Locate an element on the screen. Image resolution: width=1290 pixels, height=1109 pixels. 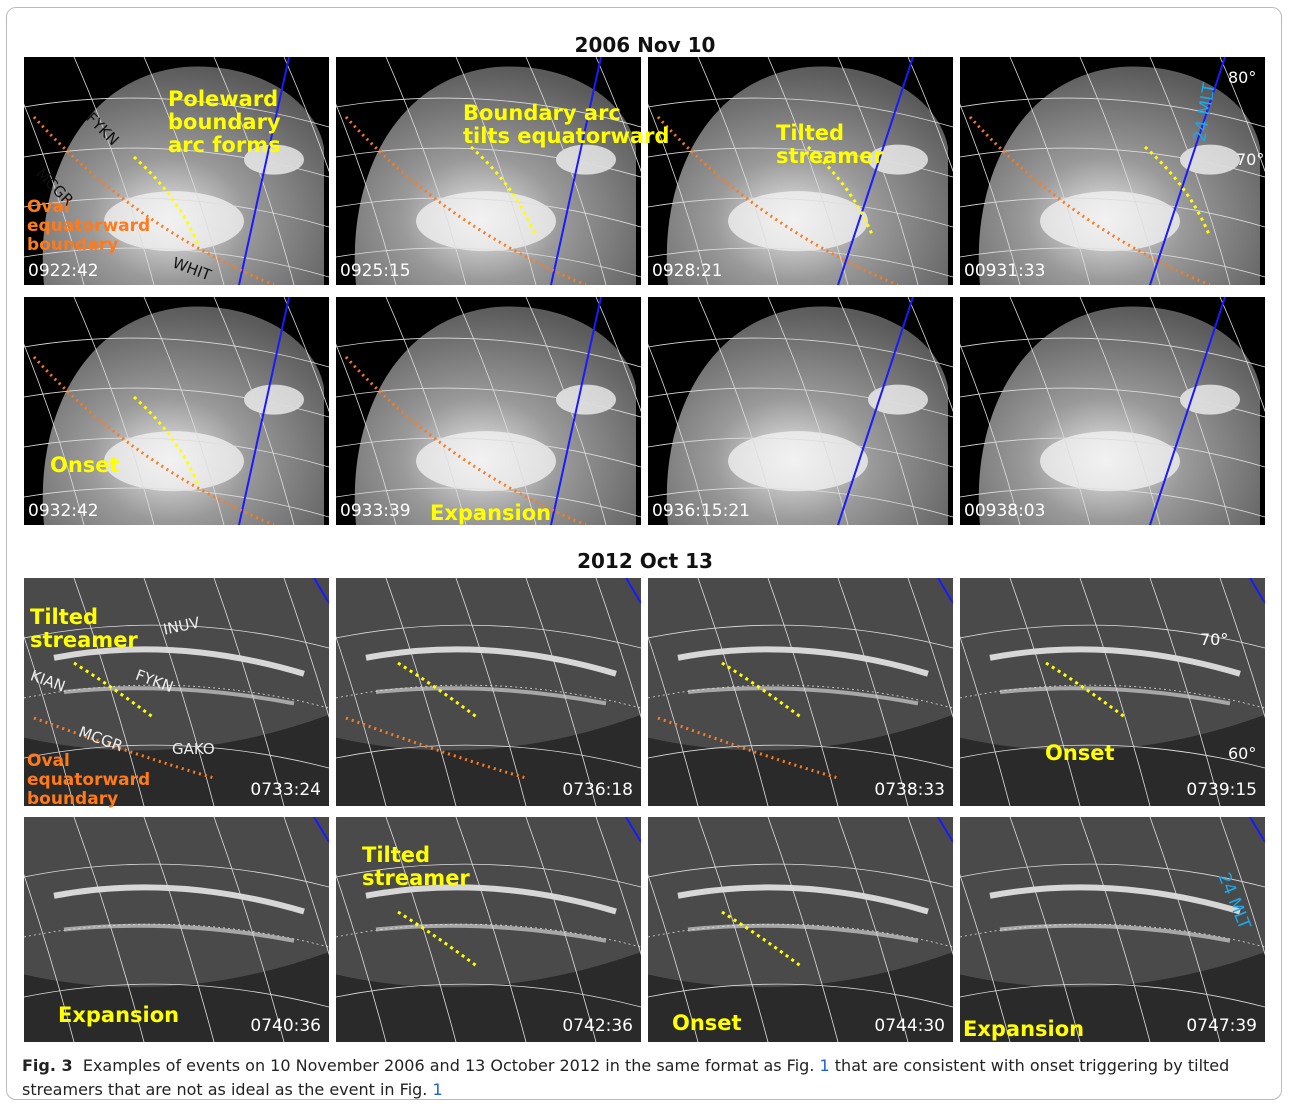
timestamp-label: 0736:18 is located at coordinates (597, 790).